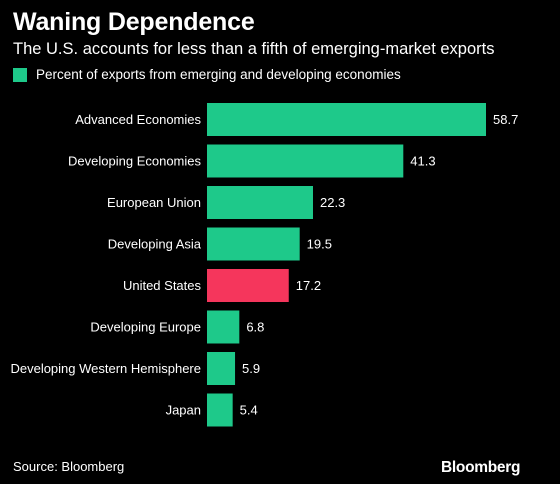 Image resolution: width=560 pixels, height=484 pixels. What do you see at coordinates (69, 466) in the screenshot?
I see `source-note: Source: Bloomberg` at bounding box center [69, 466].